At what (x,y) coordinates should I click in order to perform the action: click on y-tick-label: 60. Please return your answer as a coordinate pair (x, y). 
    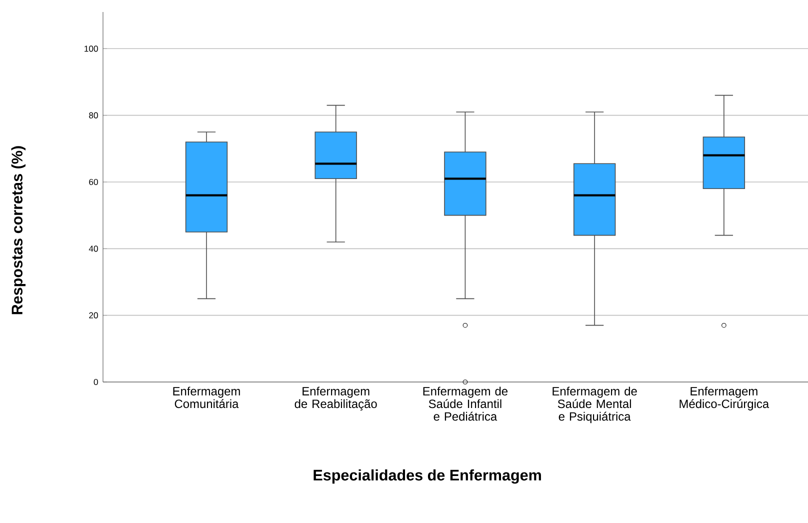
    Looking at the image, I should click on (93, 182).